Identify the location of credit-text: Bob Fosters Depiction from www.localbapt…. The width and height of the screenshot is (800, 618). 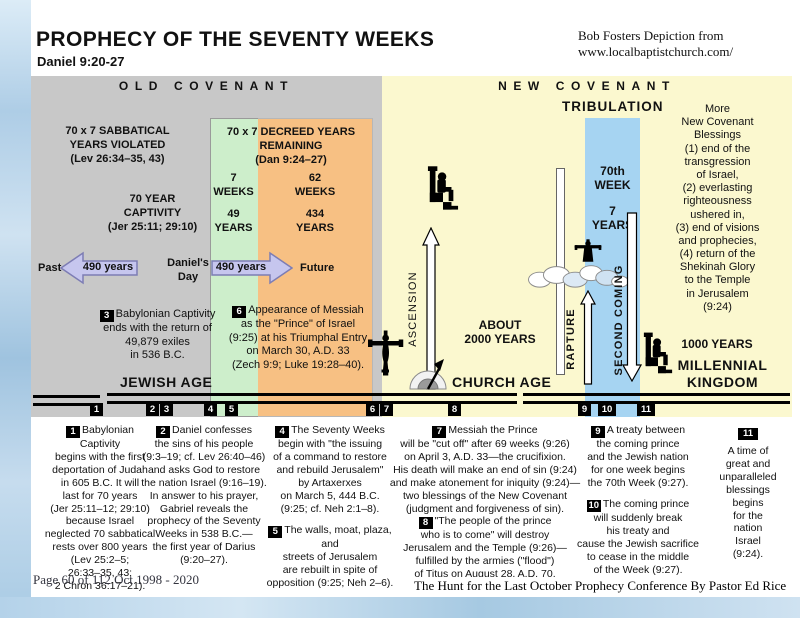
(656, 44).